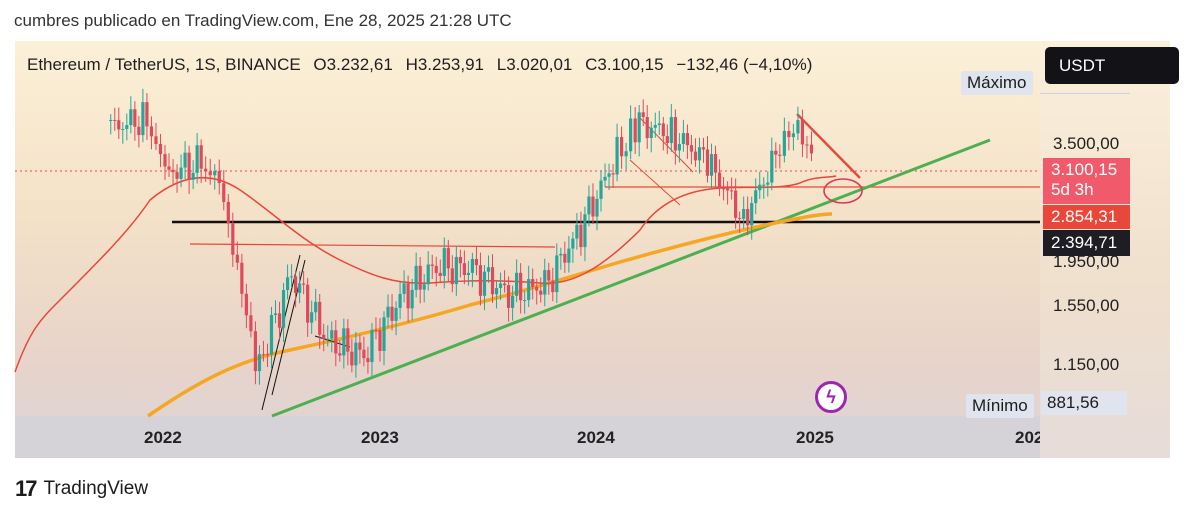 The width and height of the screenshot is (1200, 511). I want to click on ohlc-close: C3.100,15, so click(624, 64).